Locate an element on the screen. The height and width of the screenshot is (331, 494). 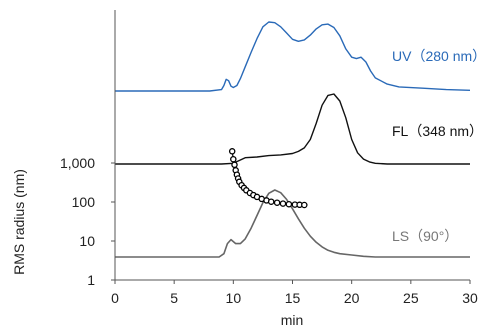
x-tick-label: 20 is located at coordinates (352, 298).